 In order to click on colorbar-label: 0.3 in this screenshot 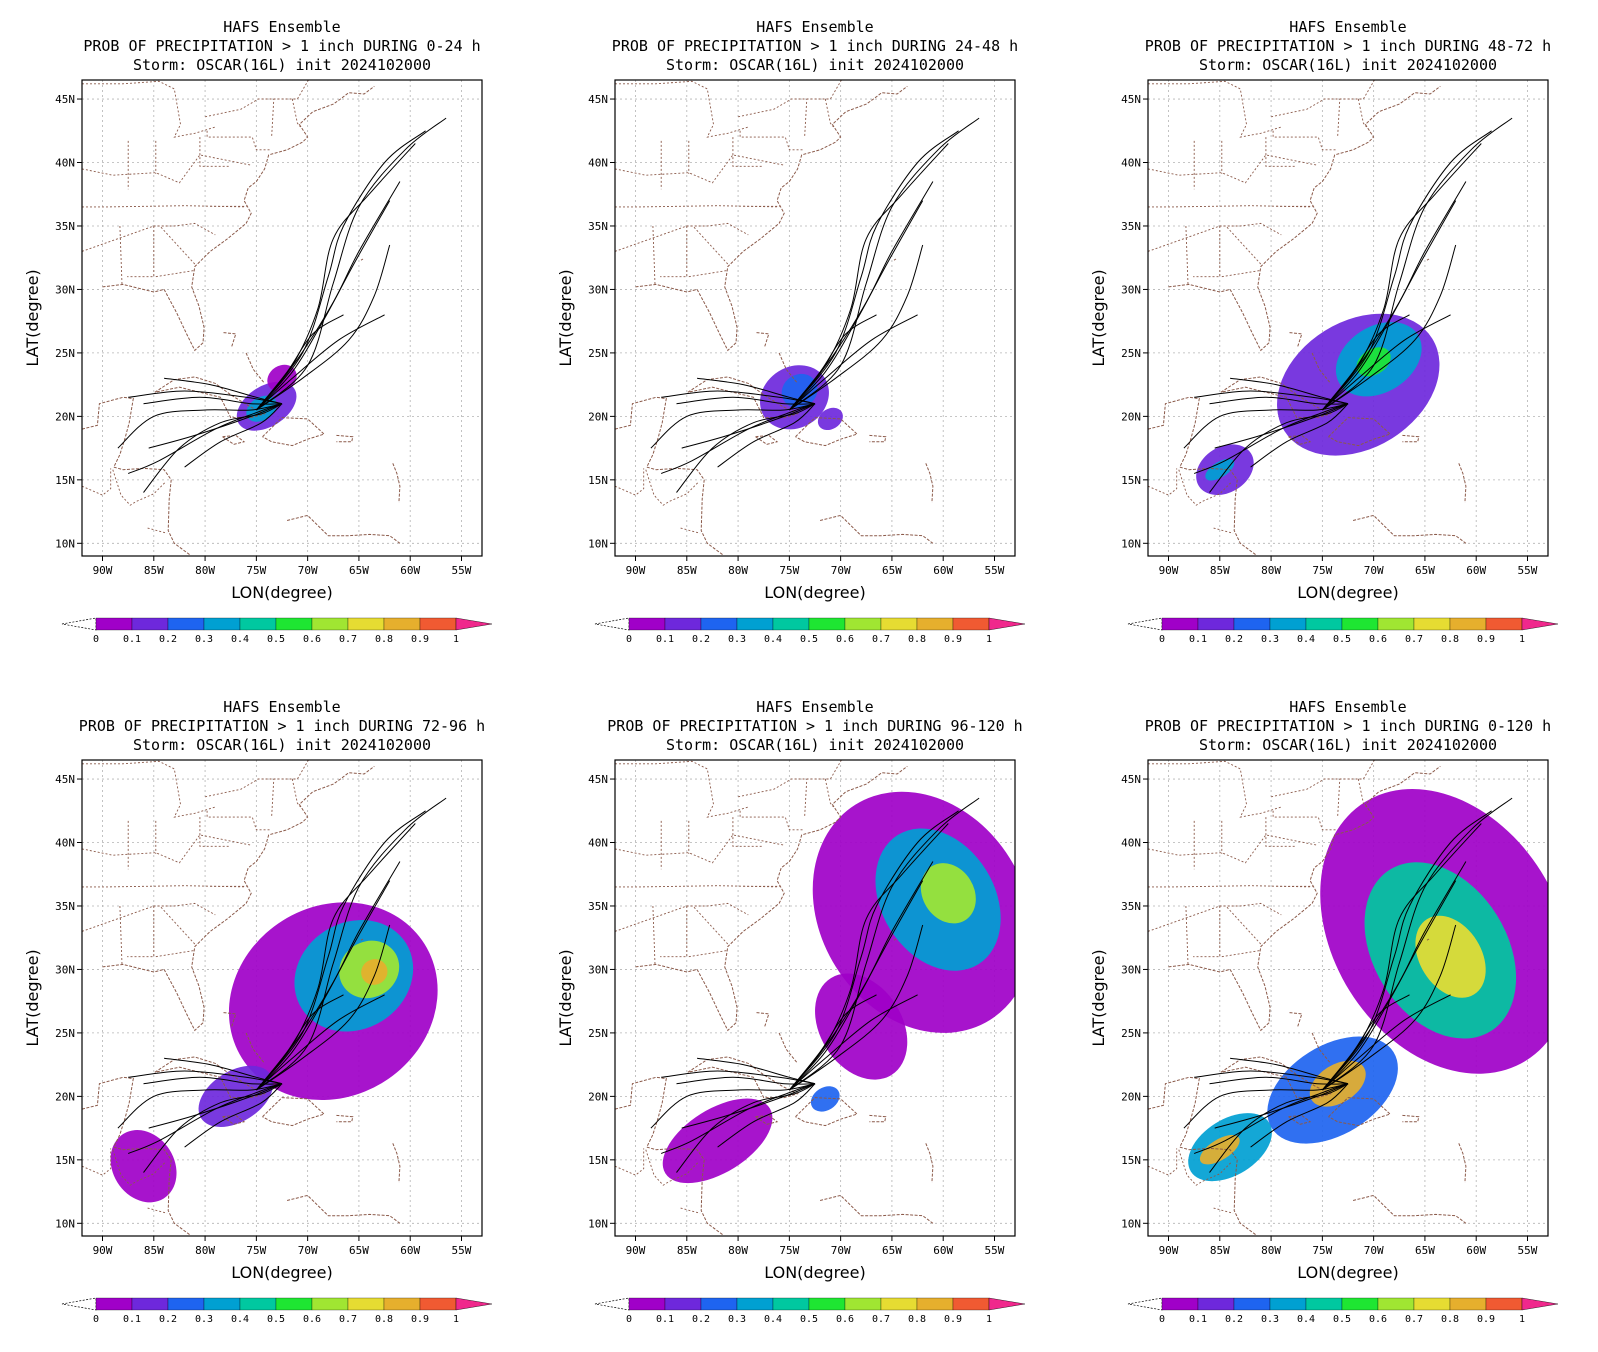, I will do `click(1270, 1319)`.